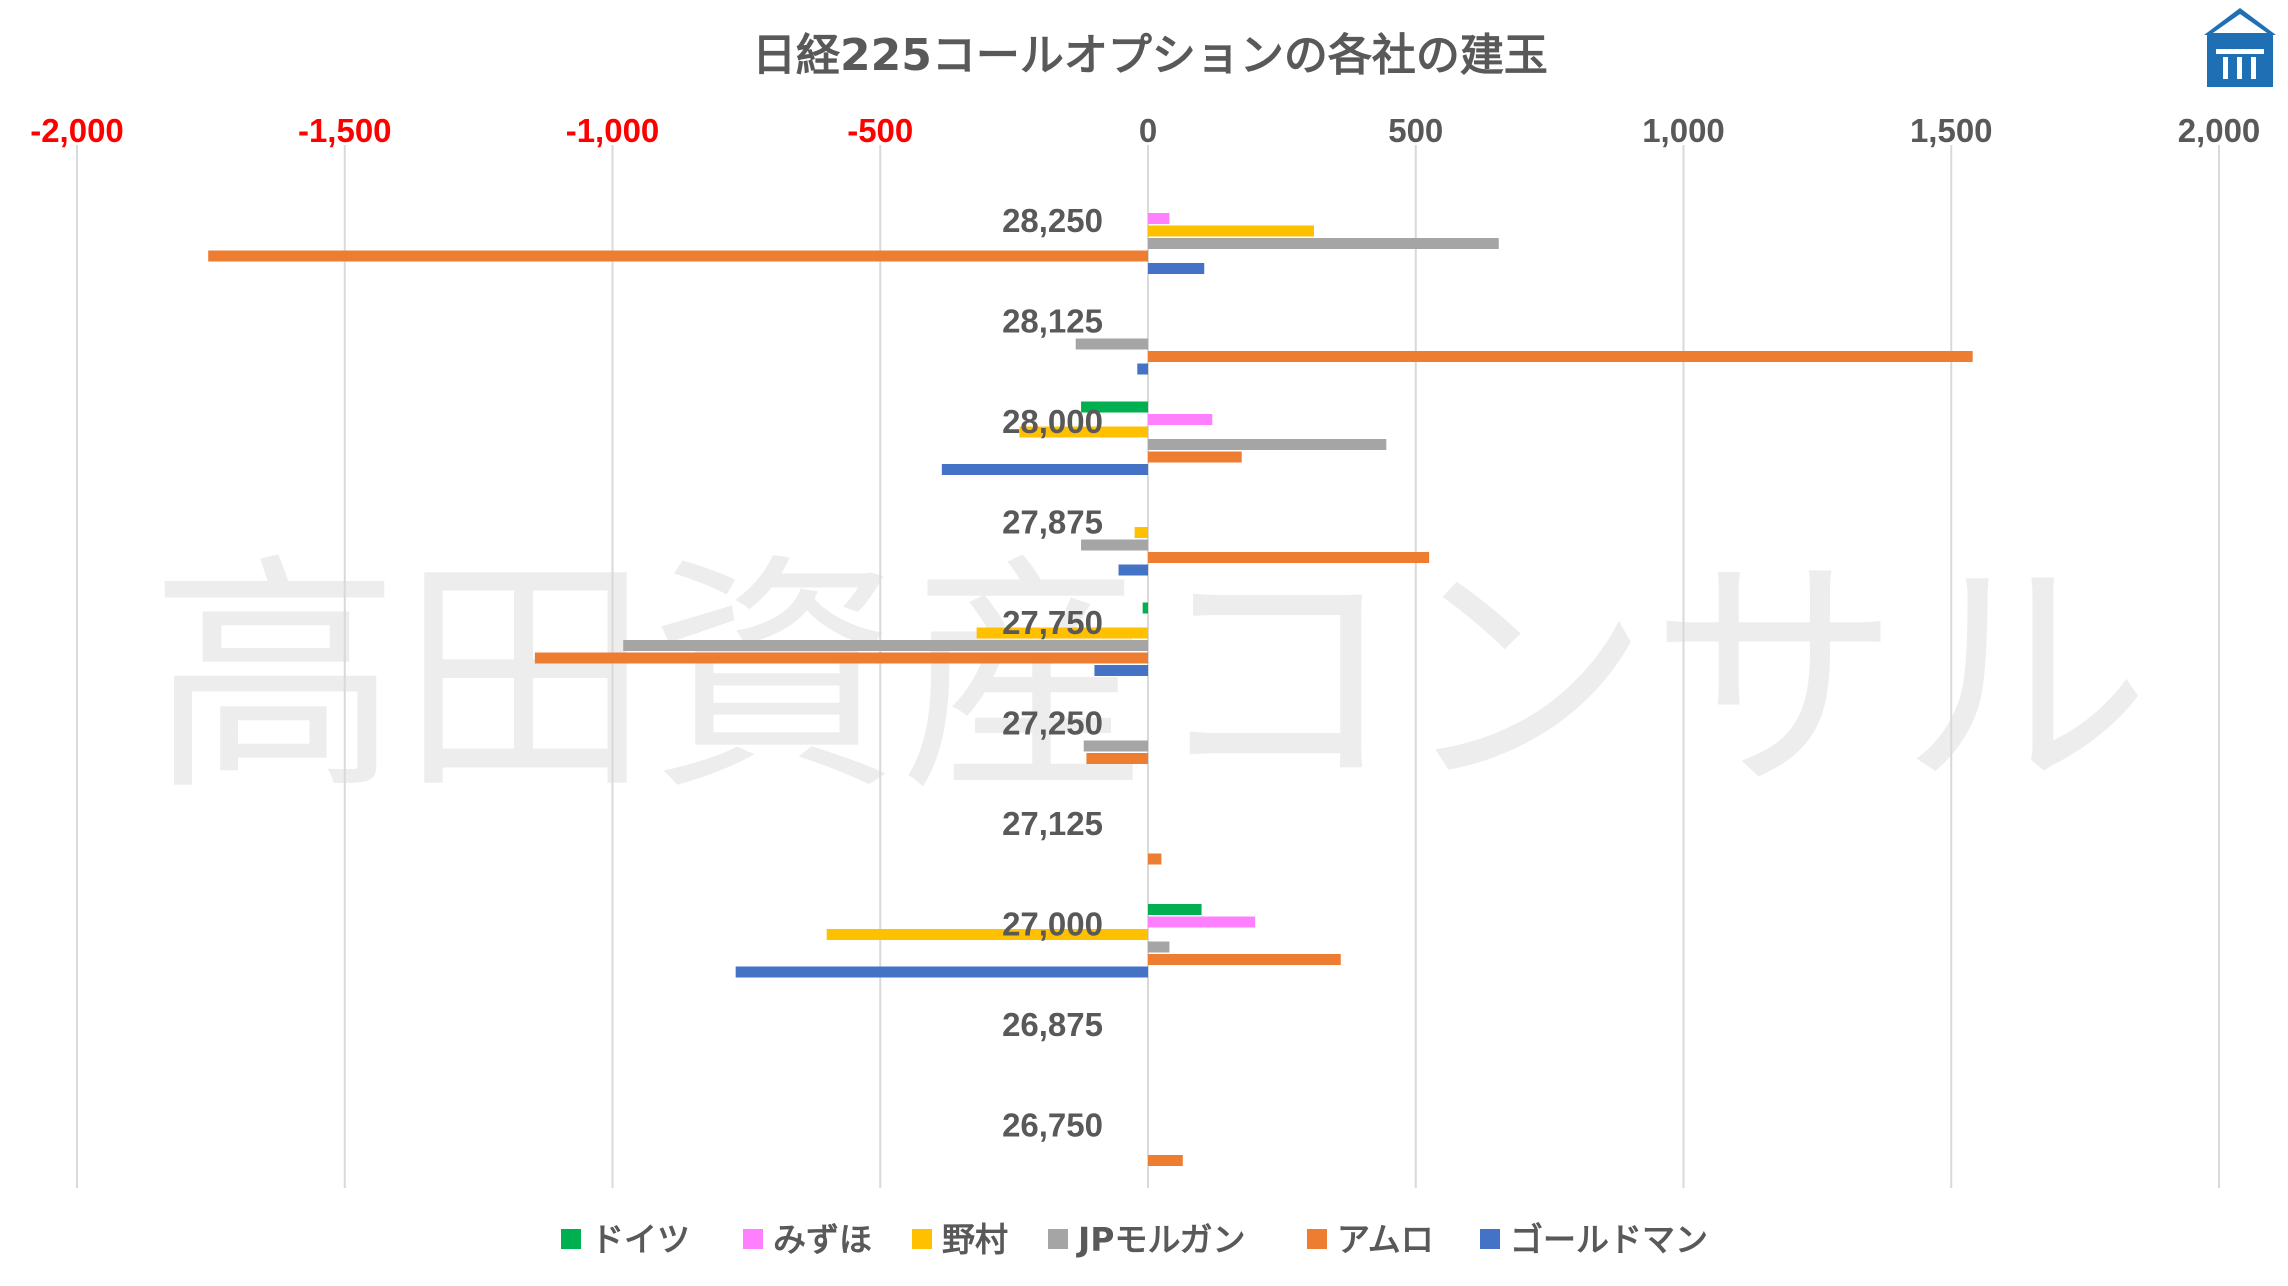  Describe the element at coordinates (1052, 220) in the screenshot. I see `category-label: 28,250` at that location.